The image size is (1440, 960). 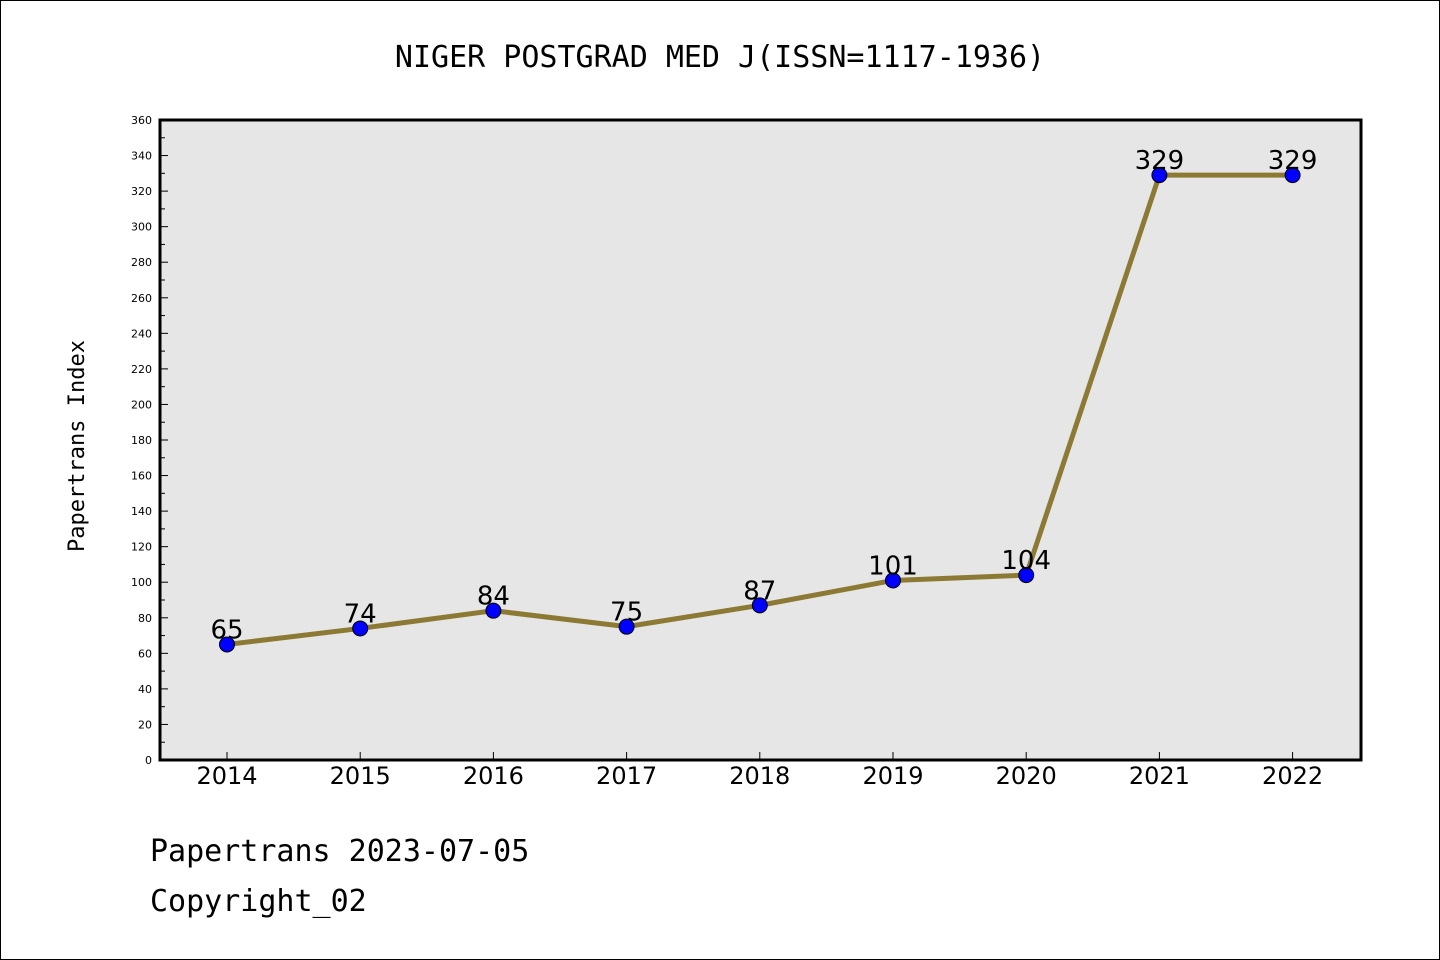 What do you see at coordinates (141, 476) in the screenshot?
I see `y-tick-label: 160` at bounding box center [141, 476].